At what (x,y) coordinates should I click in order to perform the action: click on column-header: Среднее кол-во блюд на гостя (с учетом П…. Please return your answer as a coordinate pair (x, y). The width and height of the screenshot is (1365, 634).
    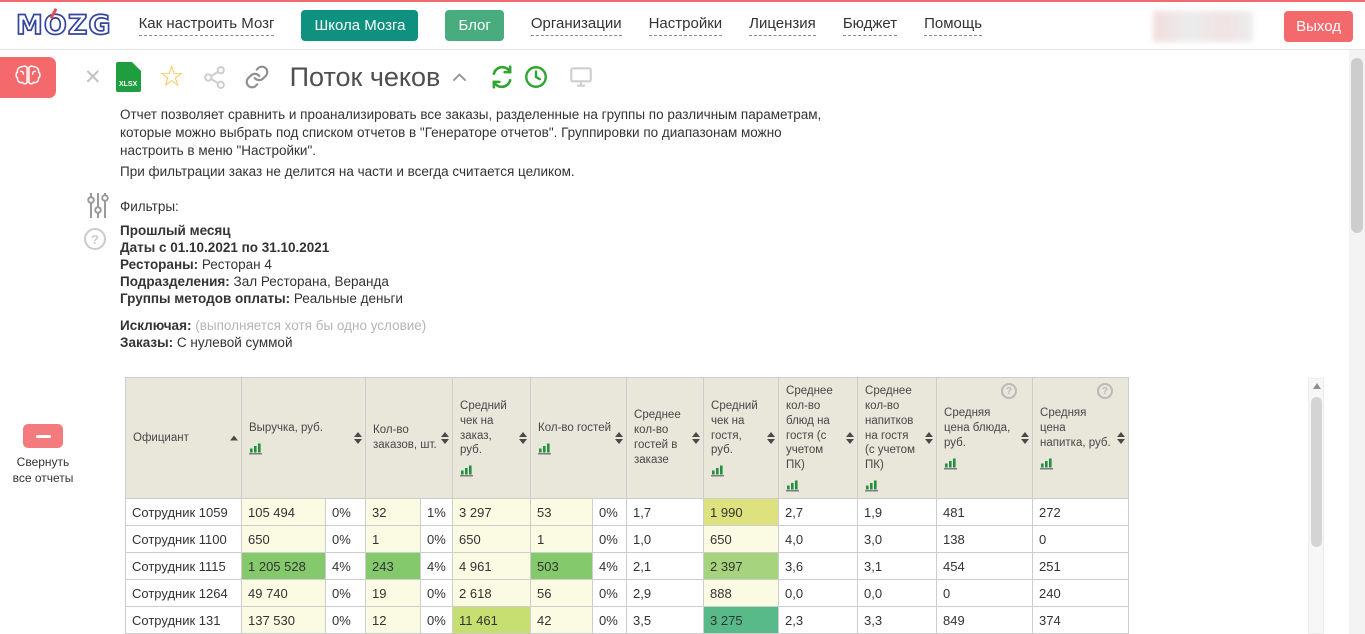
    Looking at the image, I should click on (818, 438).